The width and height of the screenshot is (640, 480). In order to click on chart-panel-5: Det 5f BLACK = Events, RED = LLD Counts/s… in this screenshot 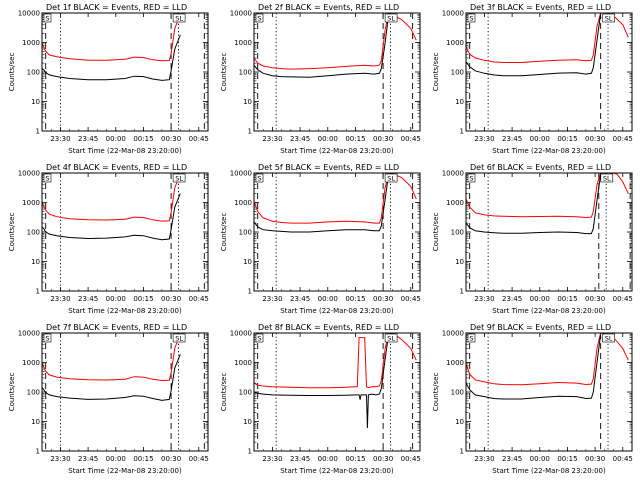, I will do `click(320, 239)`.